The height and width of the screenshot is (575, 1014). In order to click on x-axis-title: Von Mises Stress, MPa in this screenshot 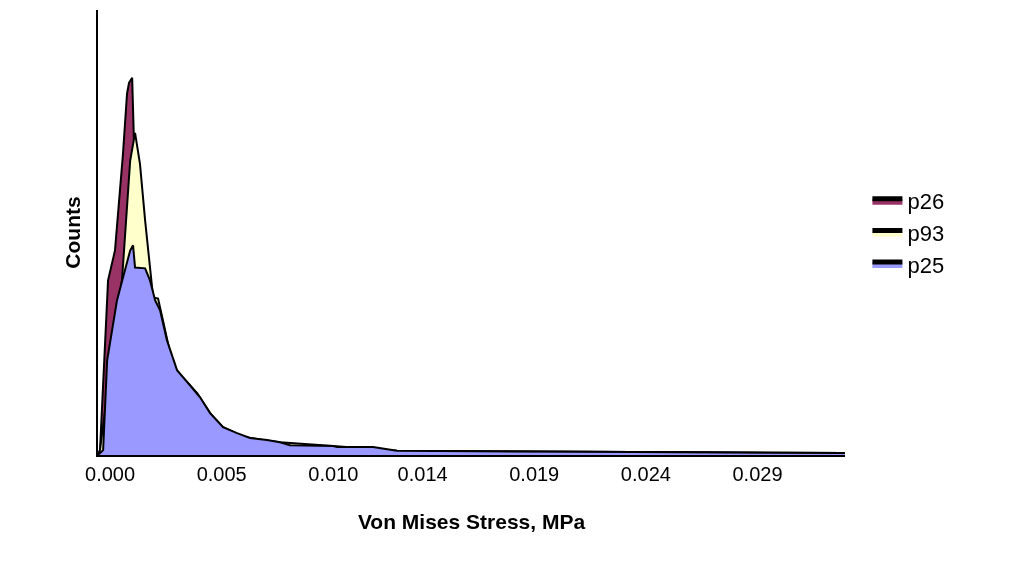, I will do `click(471, 521)`.